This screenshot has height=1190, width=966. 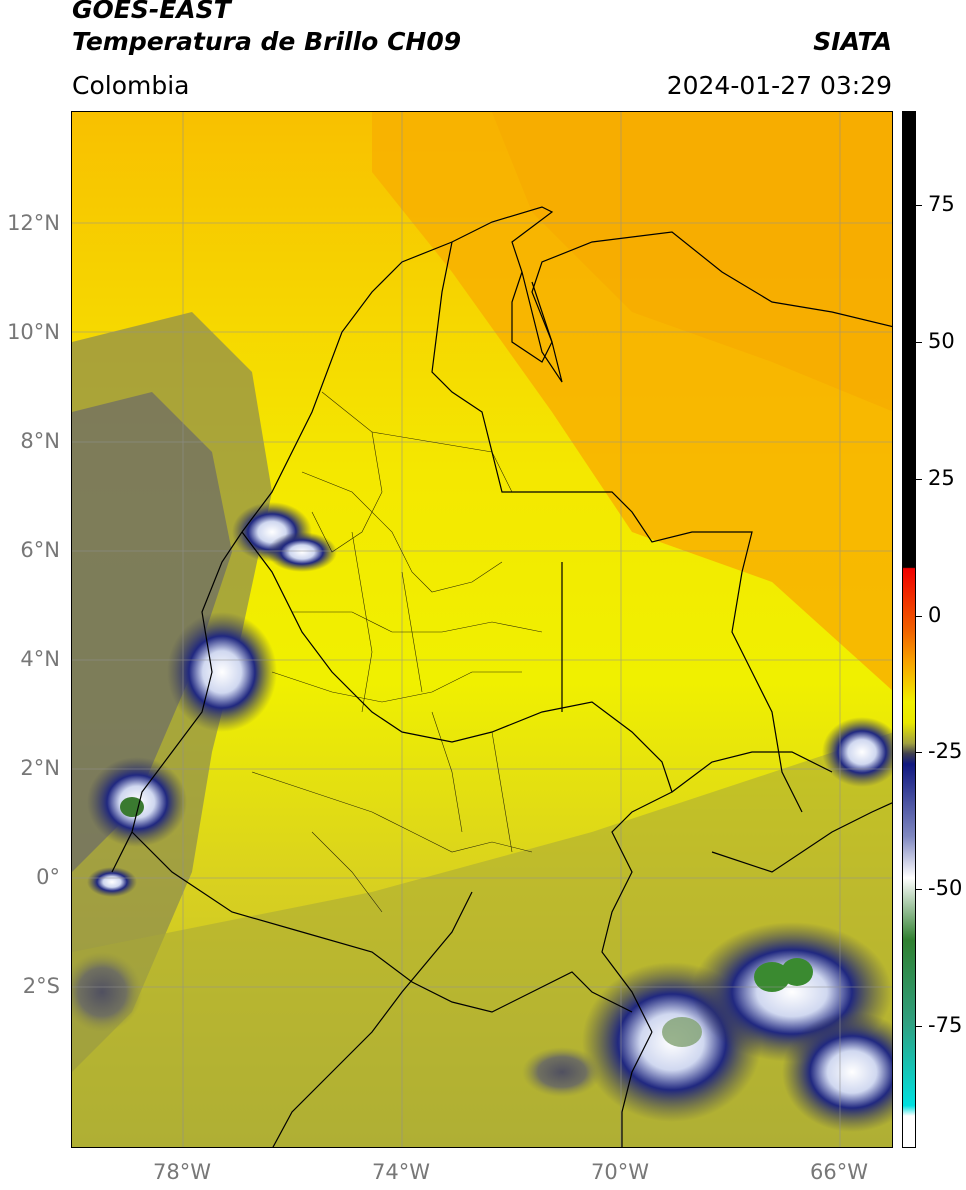 What do you see at coordinates (779, 85) in the screenshot?
I see `datetime-label: 2024-01-27 03:29` at bounding box center [779, 85].